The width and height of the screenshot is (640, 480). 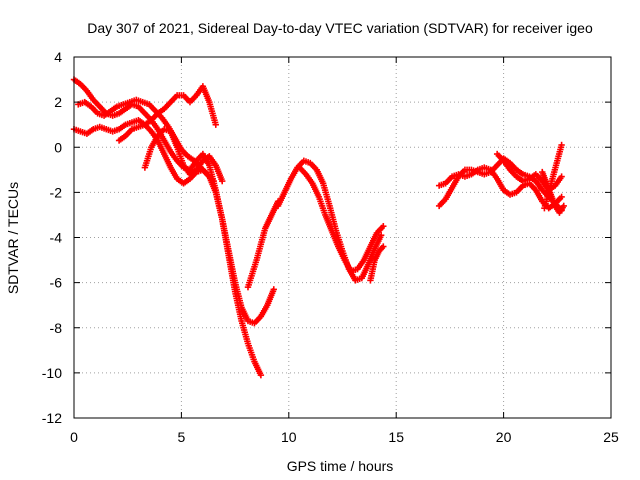 I want to click on x-tick-label: 0, so click(x=74, y=437).